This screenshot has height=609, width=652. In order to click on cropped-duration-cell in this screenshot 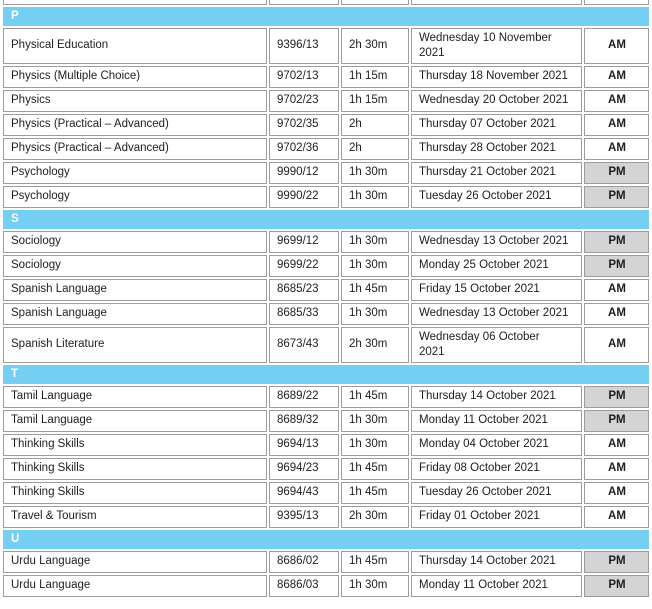, I will do `click(375, 2)`.